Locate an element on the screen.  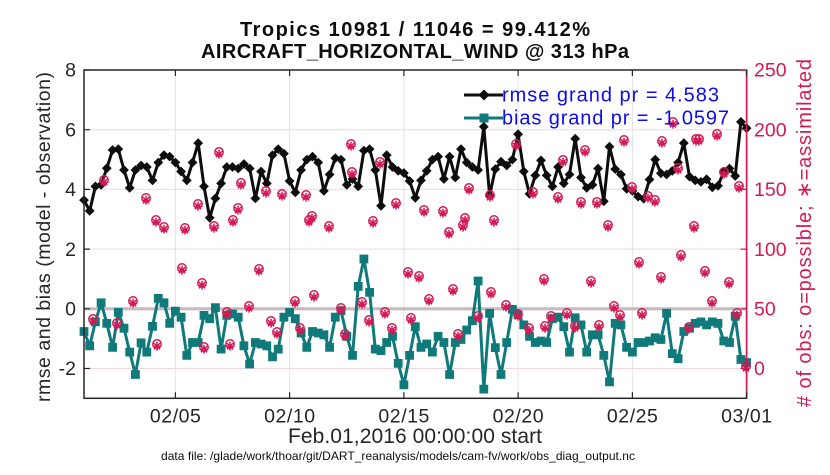
svg-text: bias grand pr = -1.0597 is located at coordinates (615, 119).